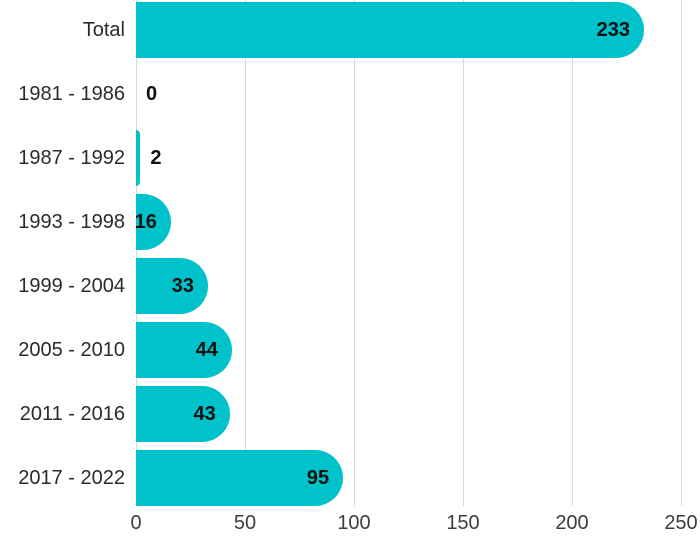  Describe the element at coordinates (71, 350) in the screenshot. I see `category-label: 2005 - 2010` at that location.